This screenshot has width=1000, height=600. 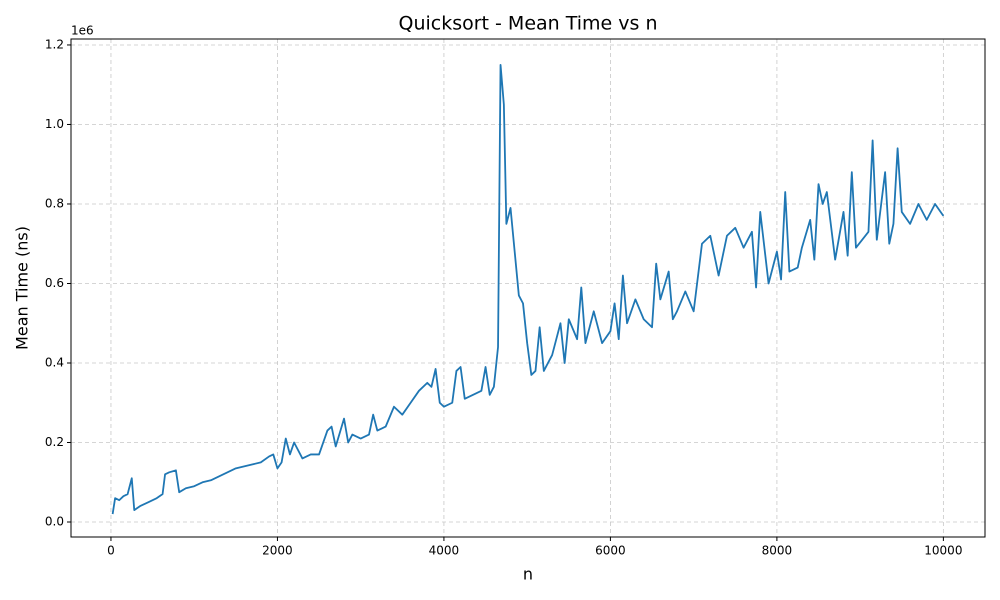 I want to click on y-offset-label: 1e6, so click(x=82, y=31).